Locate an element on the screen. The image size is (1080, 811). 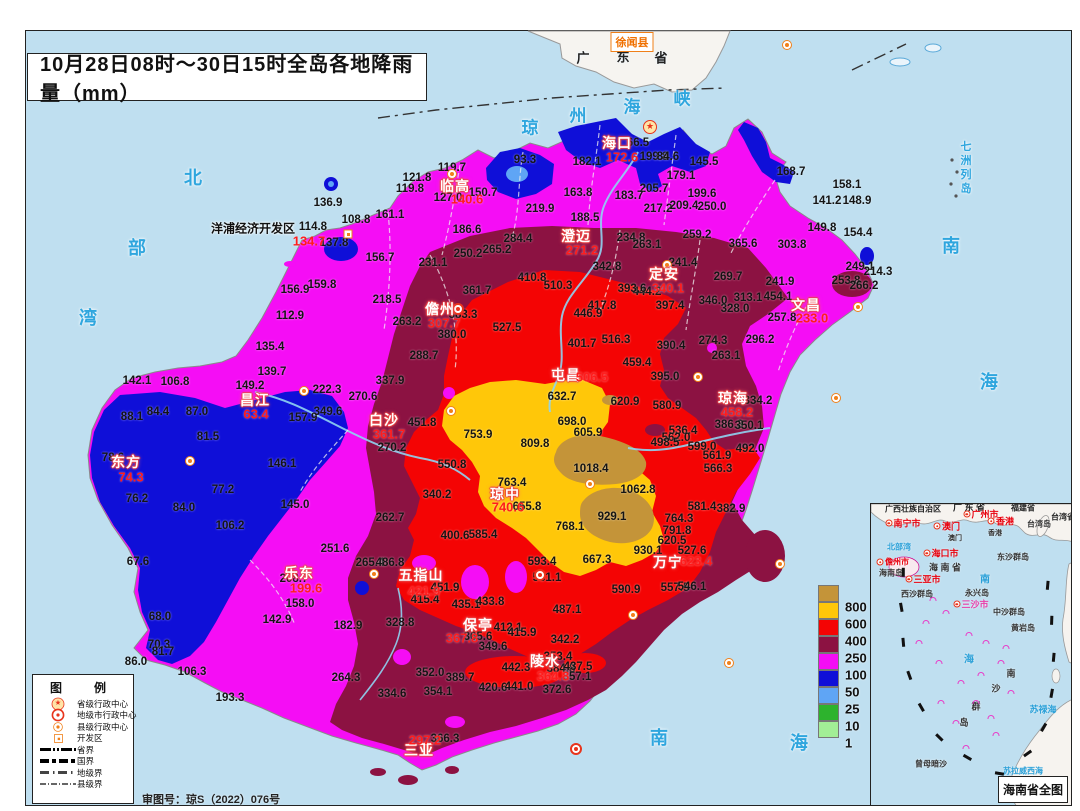
inset-label: 苏禄海 is located at coordinates (1043, 709).